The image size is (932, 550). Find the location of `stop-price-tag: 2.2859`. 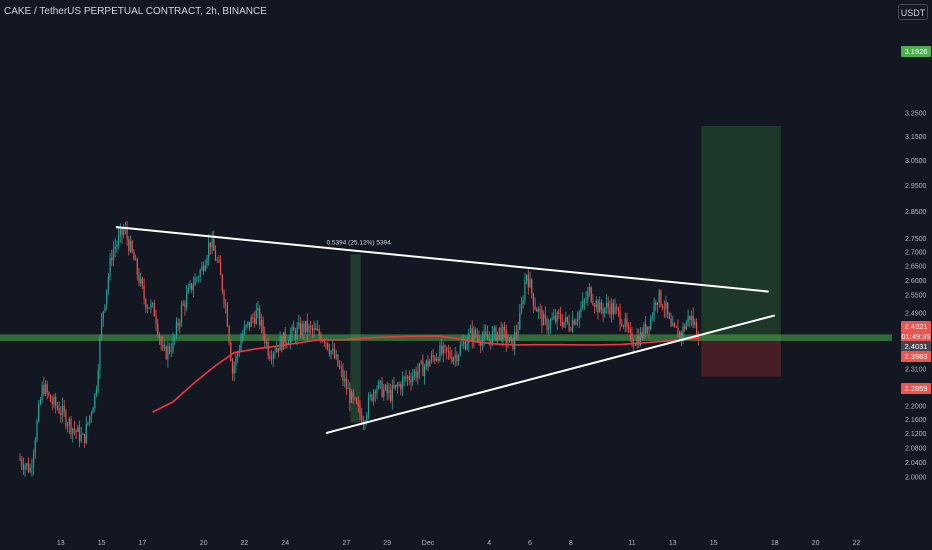

stop-price-tag: 2.2859 is located at coordinates (916, 388).